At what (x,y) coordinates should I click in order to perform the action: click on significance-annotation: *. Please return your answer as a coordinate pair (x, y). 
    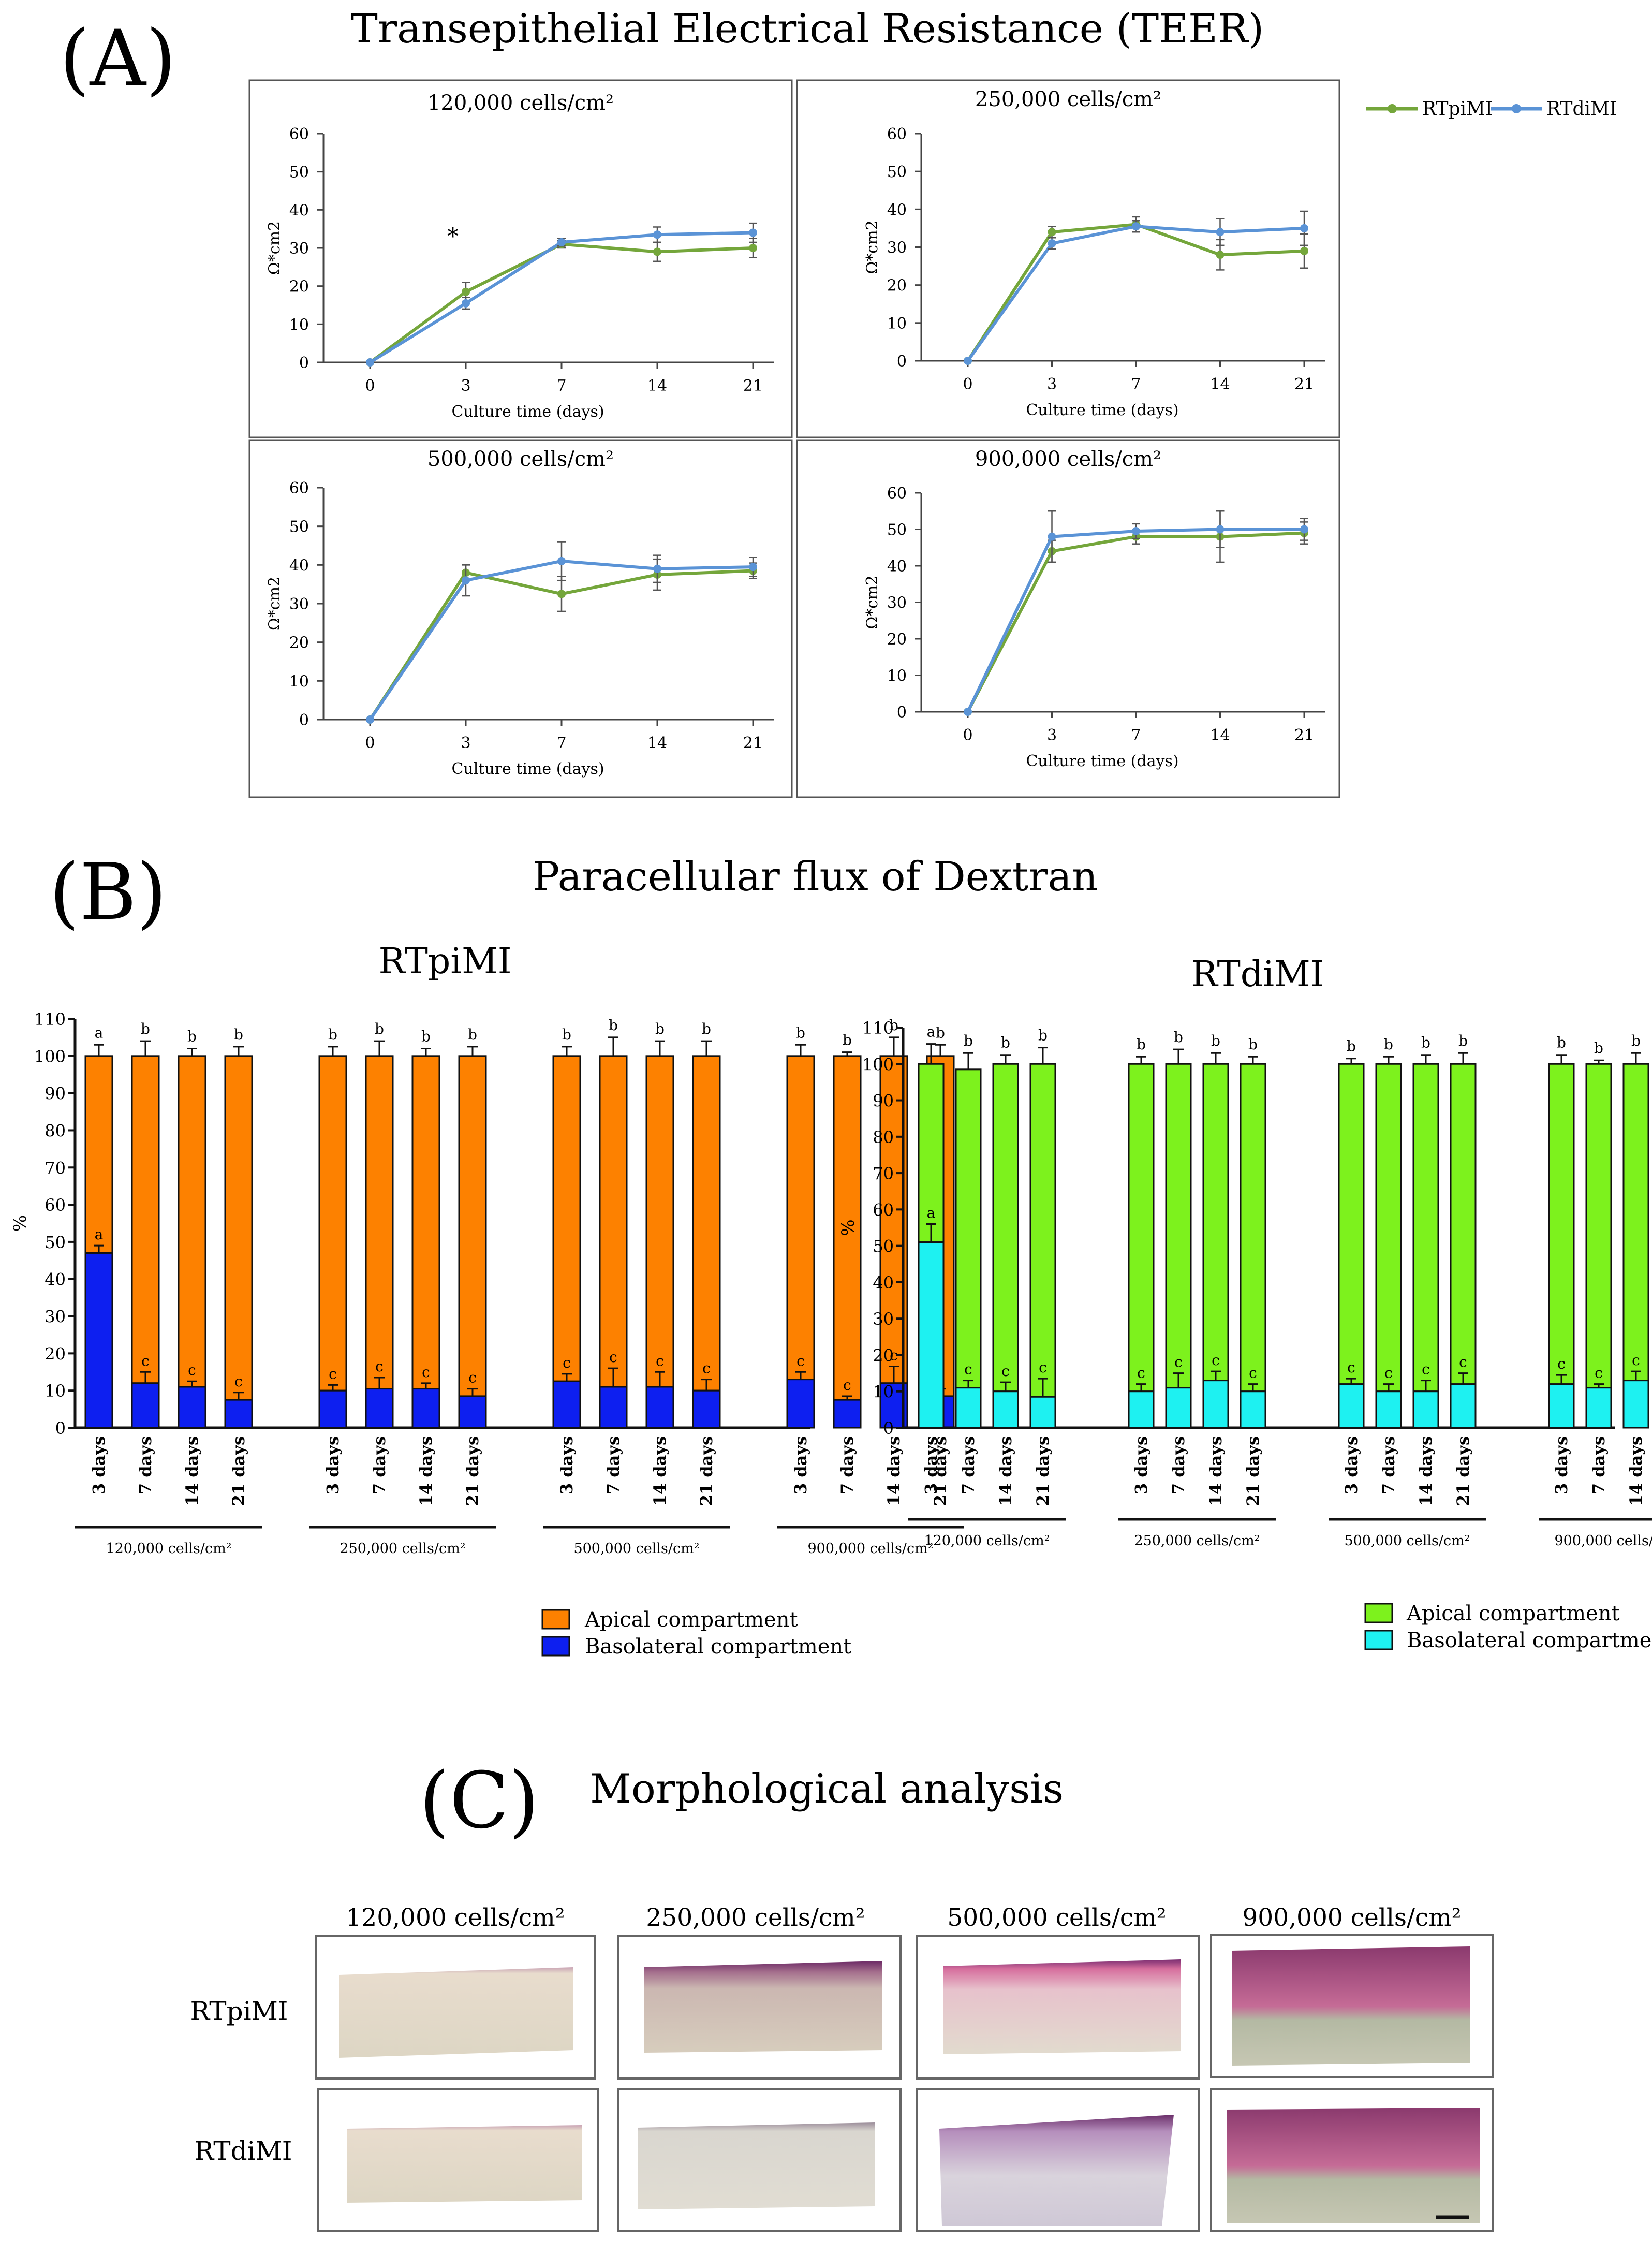
    Looking at the image, I should click on (453, 237).